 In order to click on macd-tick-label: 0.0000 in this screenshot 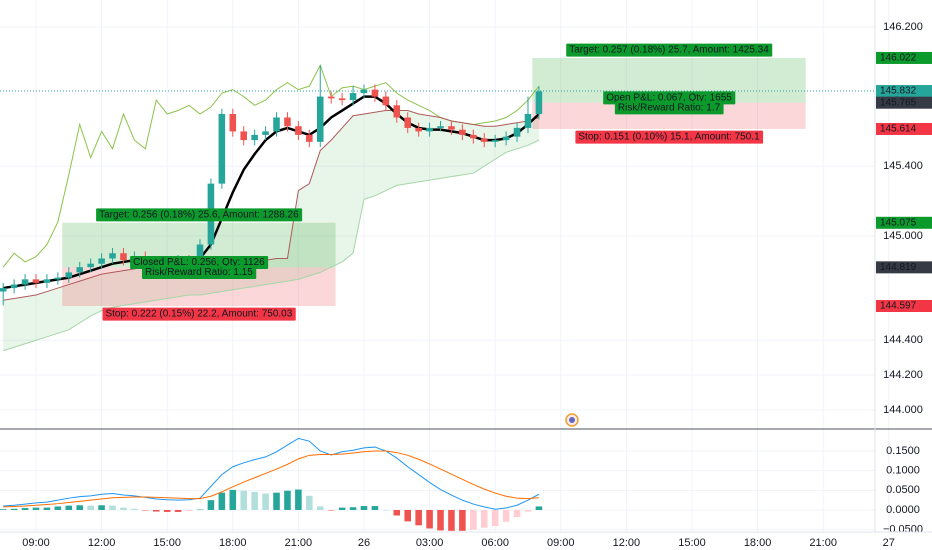, I will do `click(903, 510)`.